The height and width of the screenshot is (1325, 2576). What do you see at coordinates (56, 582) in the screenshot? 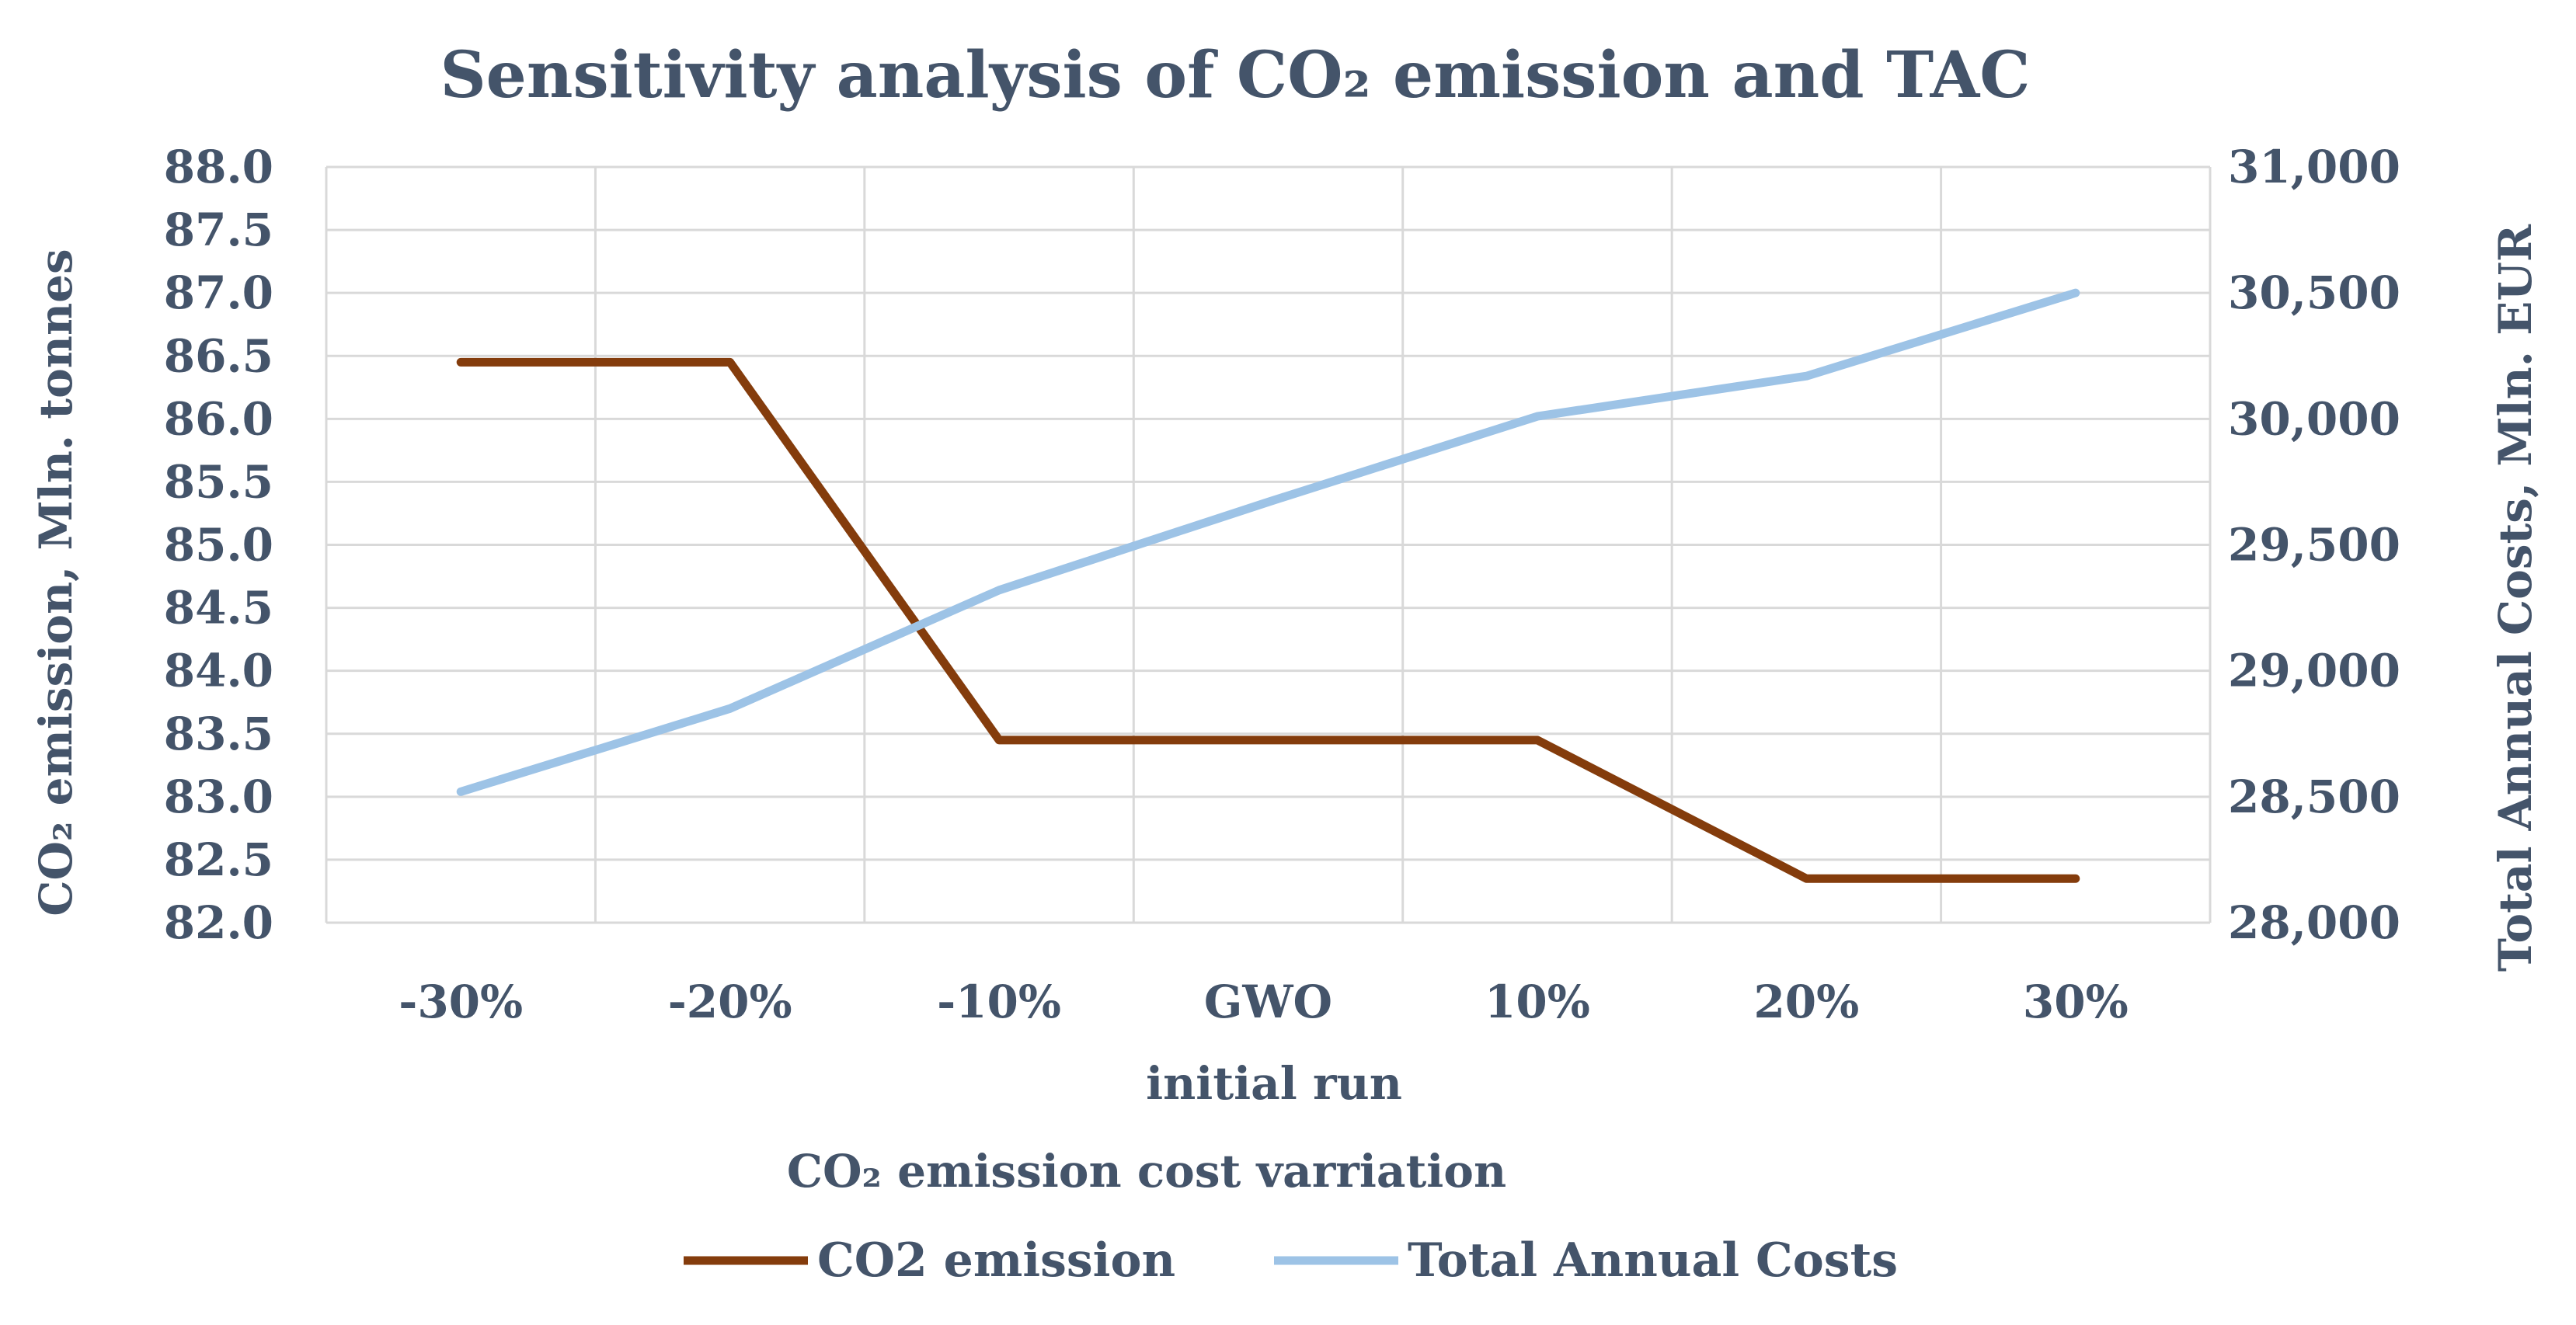
I see `y-axis-left-label: CO₂ emission, Mln. tonnes` at bounding box center [56, 582].